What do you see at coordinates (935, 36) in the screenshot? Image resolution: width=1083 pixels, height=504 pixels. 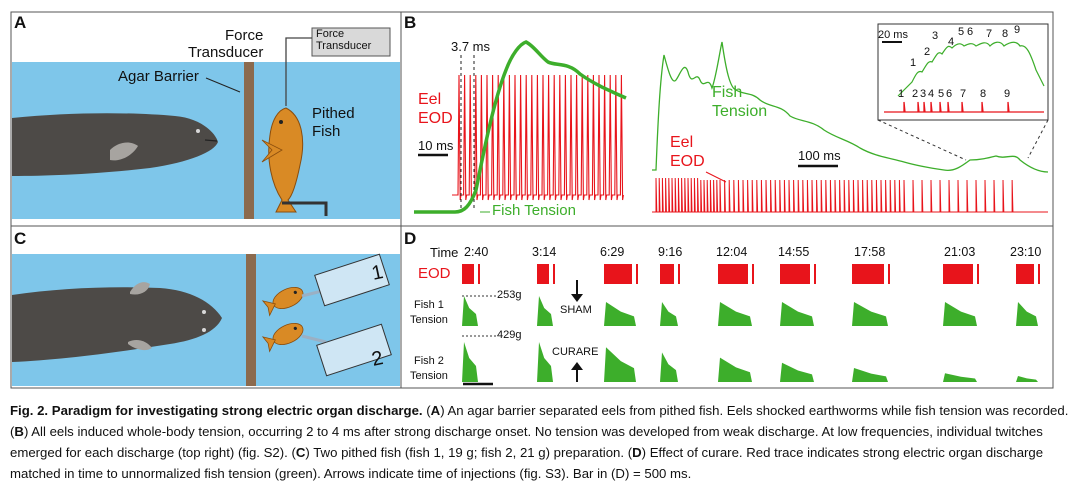 I see `inset-twitch-number: 3` at bounding box center [935, 36].